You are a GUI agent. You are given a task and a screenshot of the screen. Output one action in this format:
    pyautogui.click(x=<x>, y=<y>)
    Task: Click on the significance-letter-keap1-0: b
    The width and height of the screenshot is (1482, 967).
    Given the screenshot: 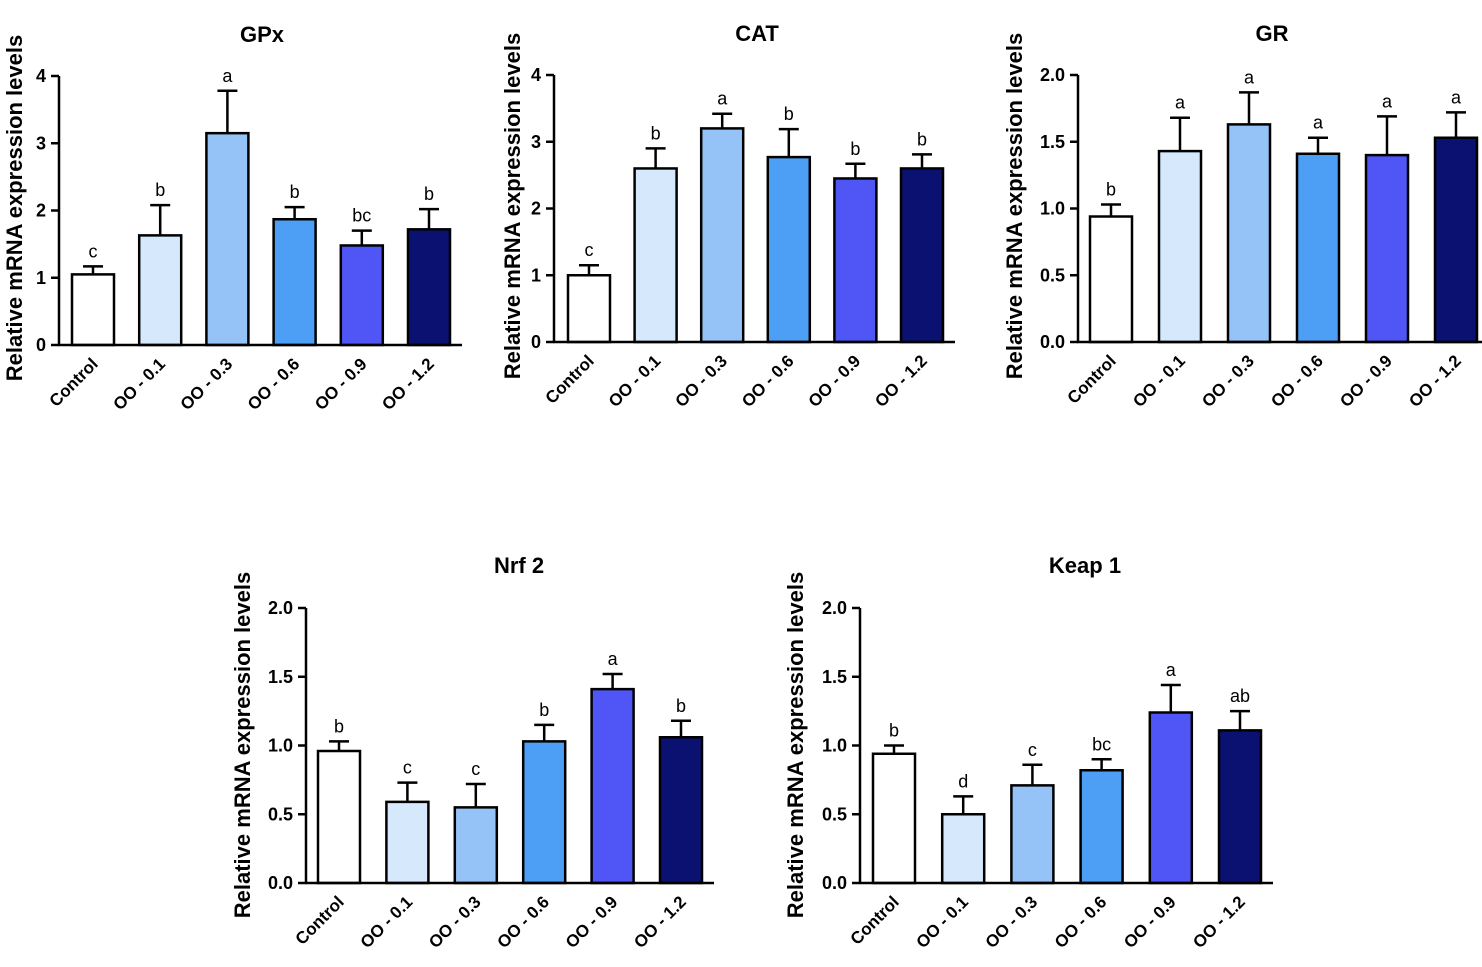 What is the action you would take?
    pyautogui.click(x=894, y=731)
    